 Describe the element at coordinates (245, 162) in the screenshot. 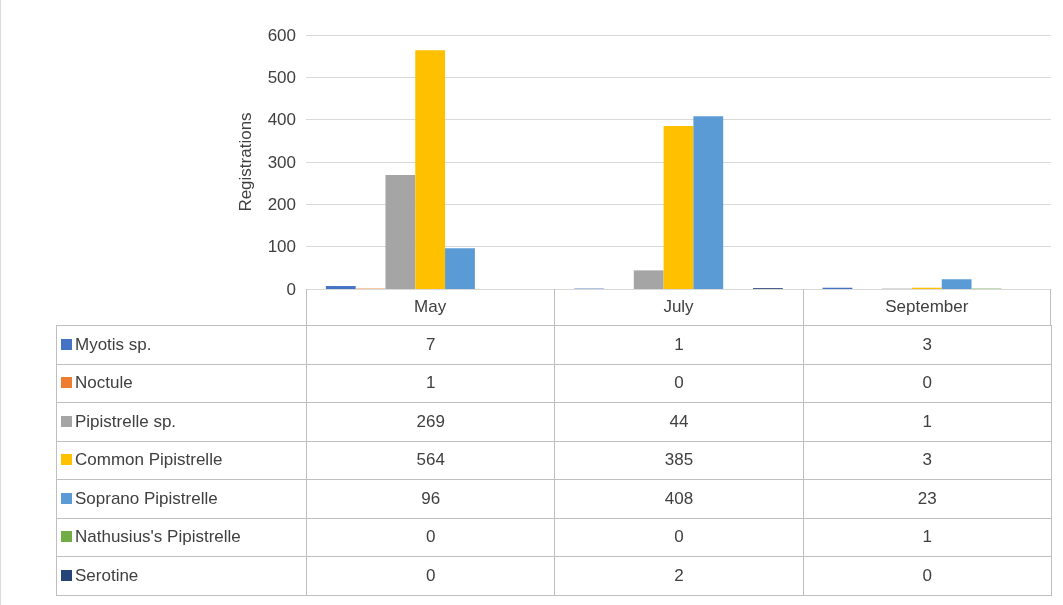

I see `y-axis-title: Registrations` at that location.